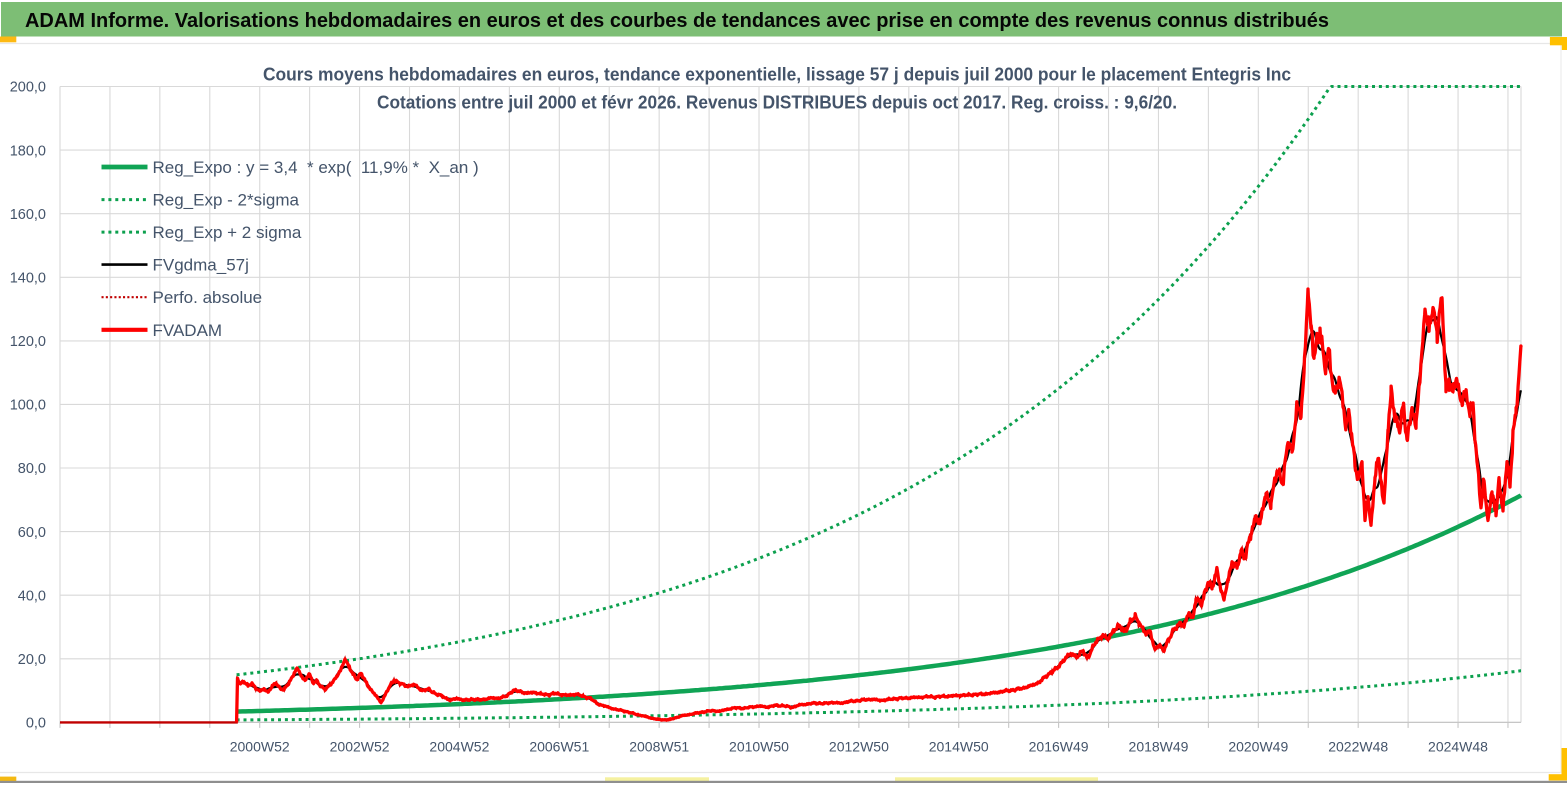  Describe the element at coordinates (959, 747) in the screenshot. I see `svg-text: 2014W50` at that location.